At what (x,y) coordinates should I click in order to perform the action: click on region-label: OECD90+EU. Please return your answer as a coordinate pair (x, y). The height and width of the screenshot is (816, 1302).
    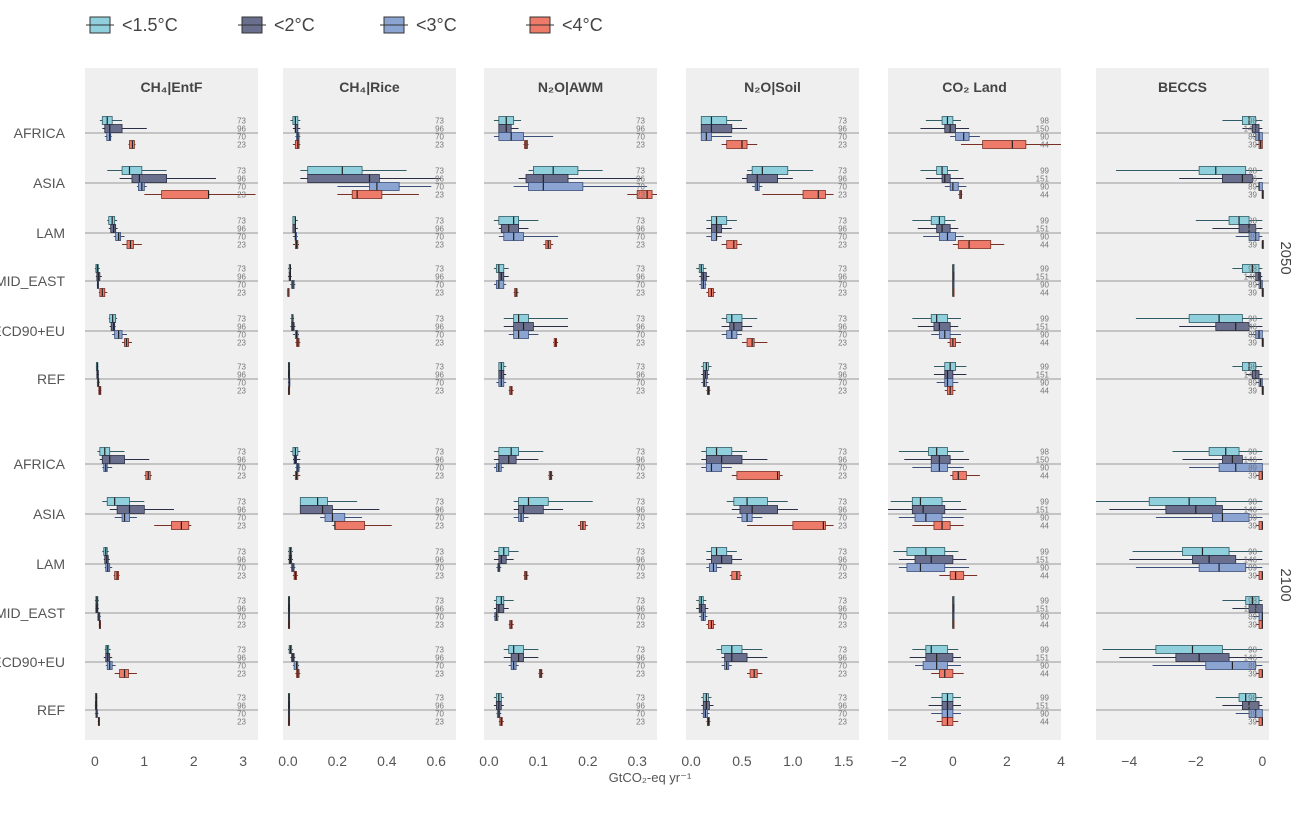
    Looking at the image, I should click on (32, 662).